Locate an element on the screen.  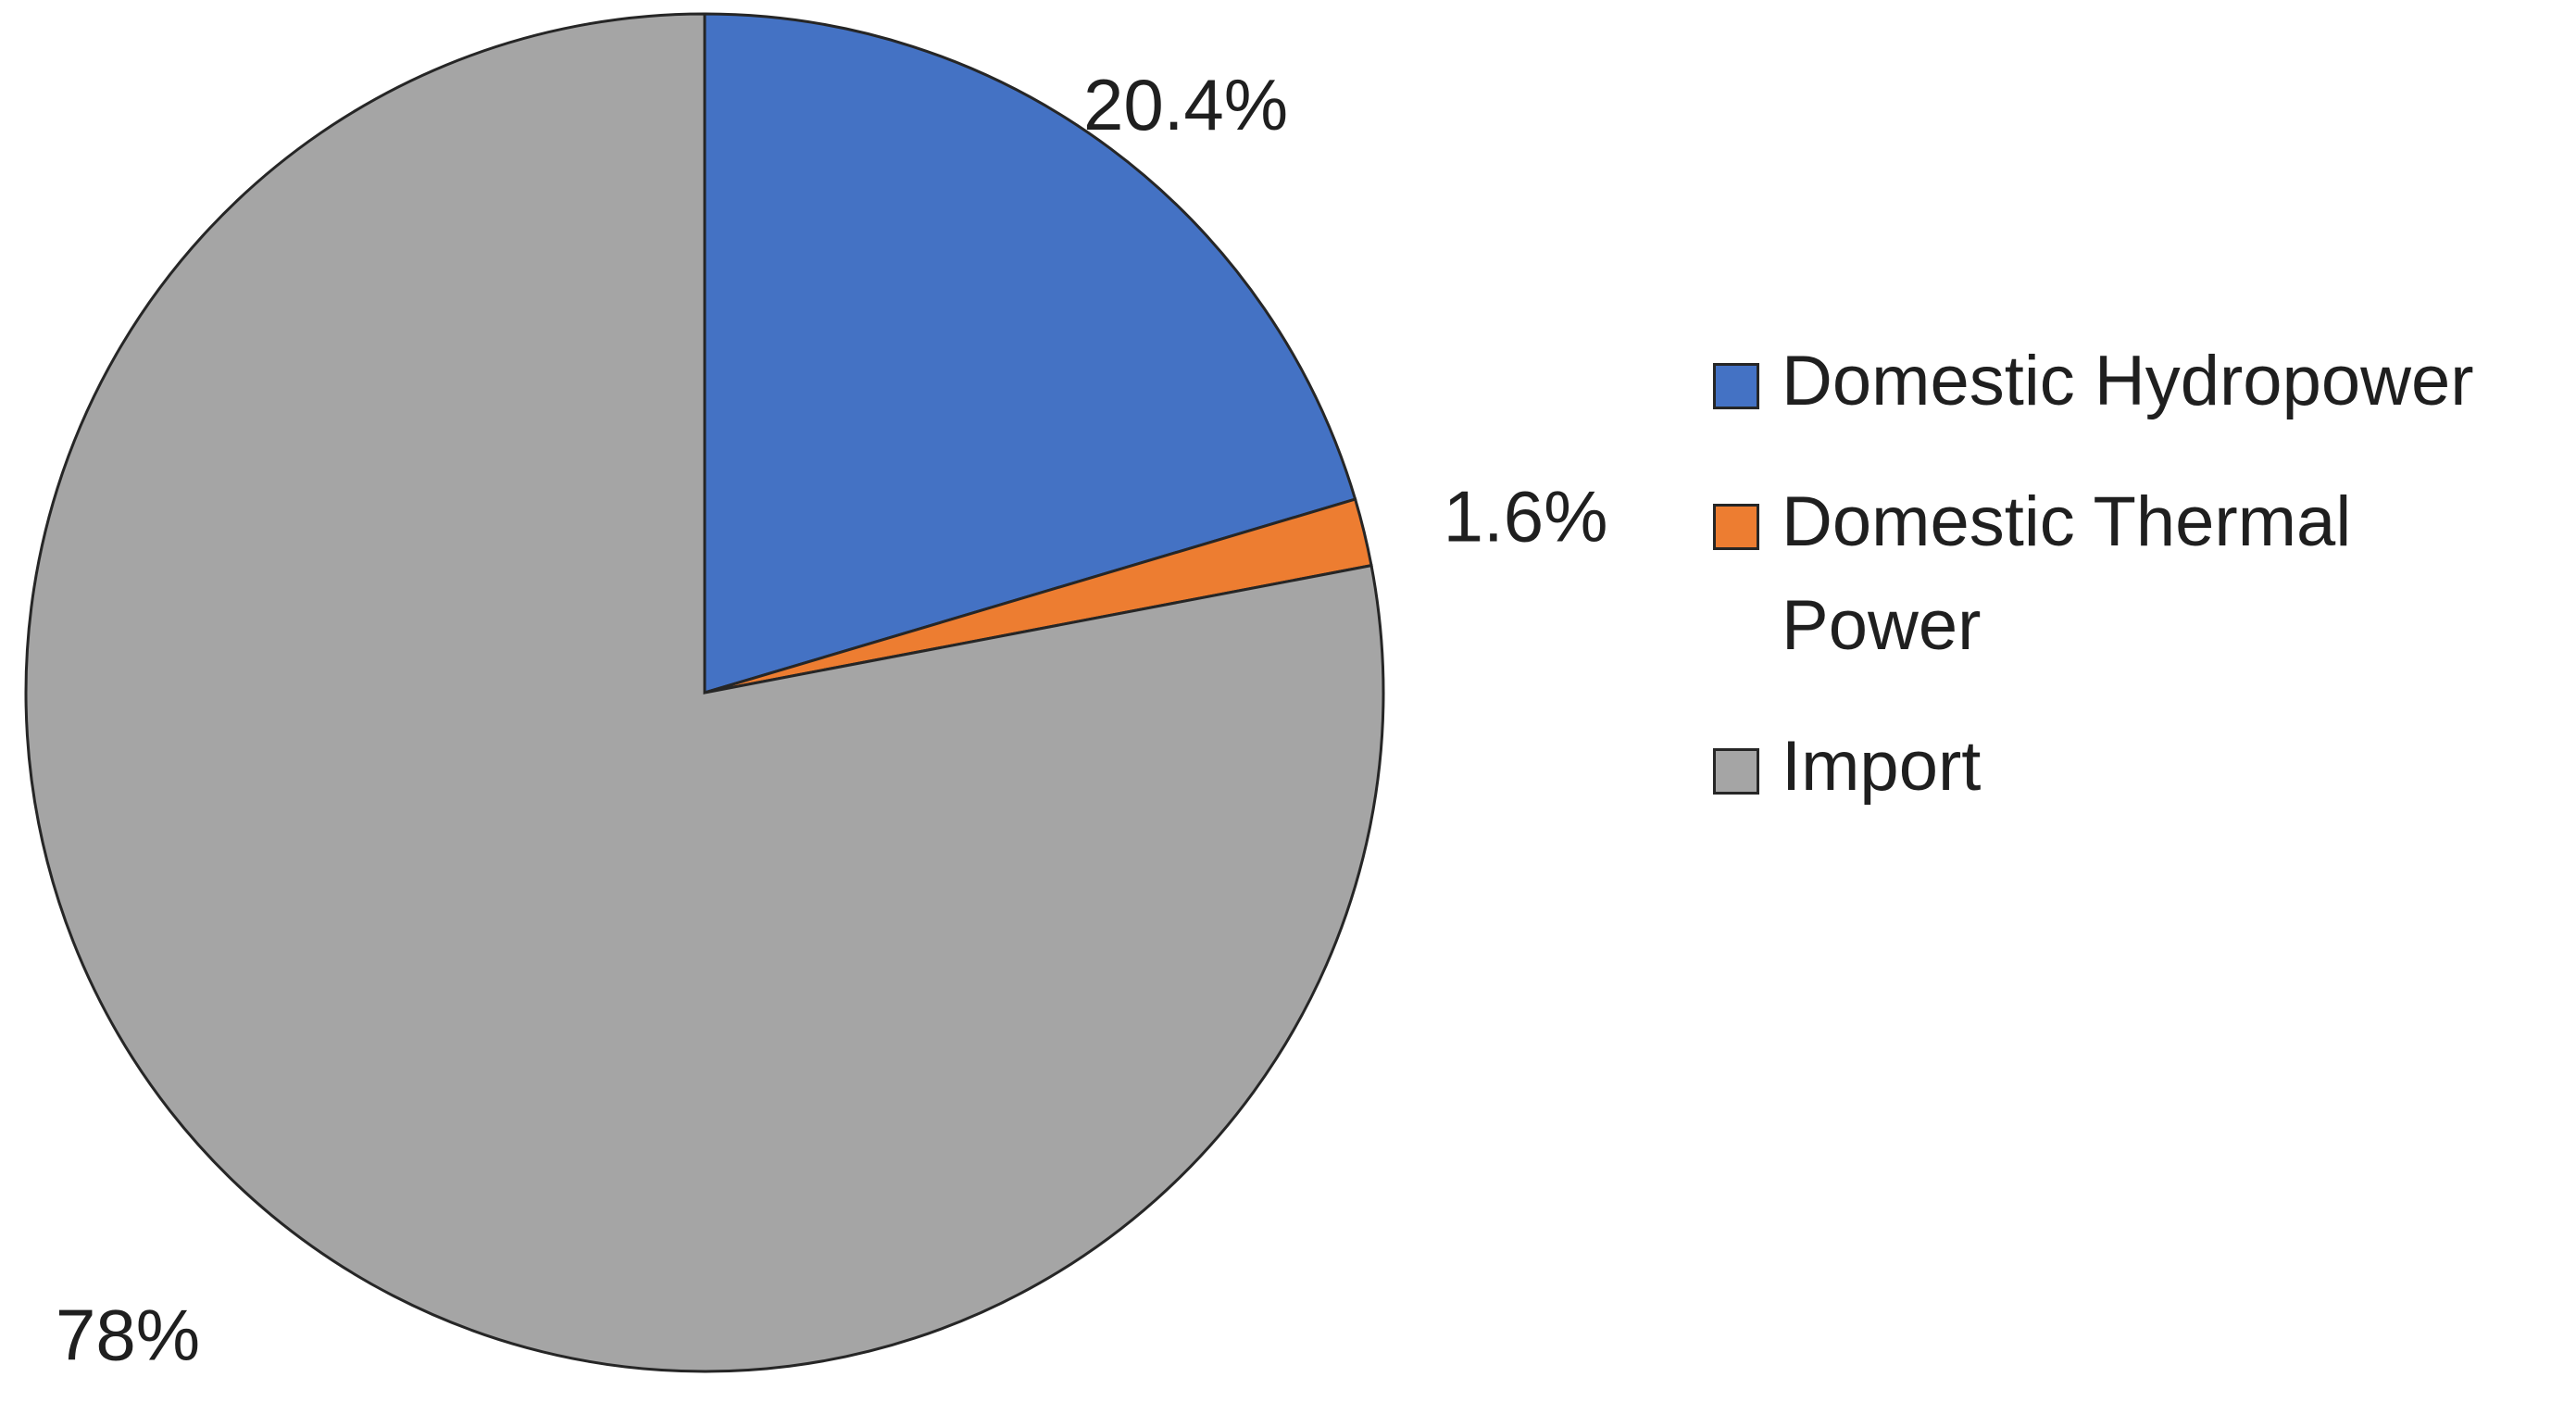
legend-label-import: Import is located at coordinates (1882, 766).